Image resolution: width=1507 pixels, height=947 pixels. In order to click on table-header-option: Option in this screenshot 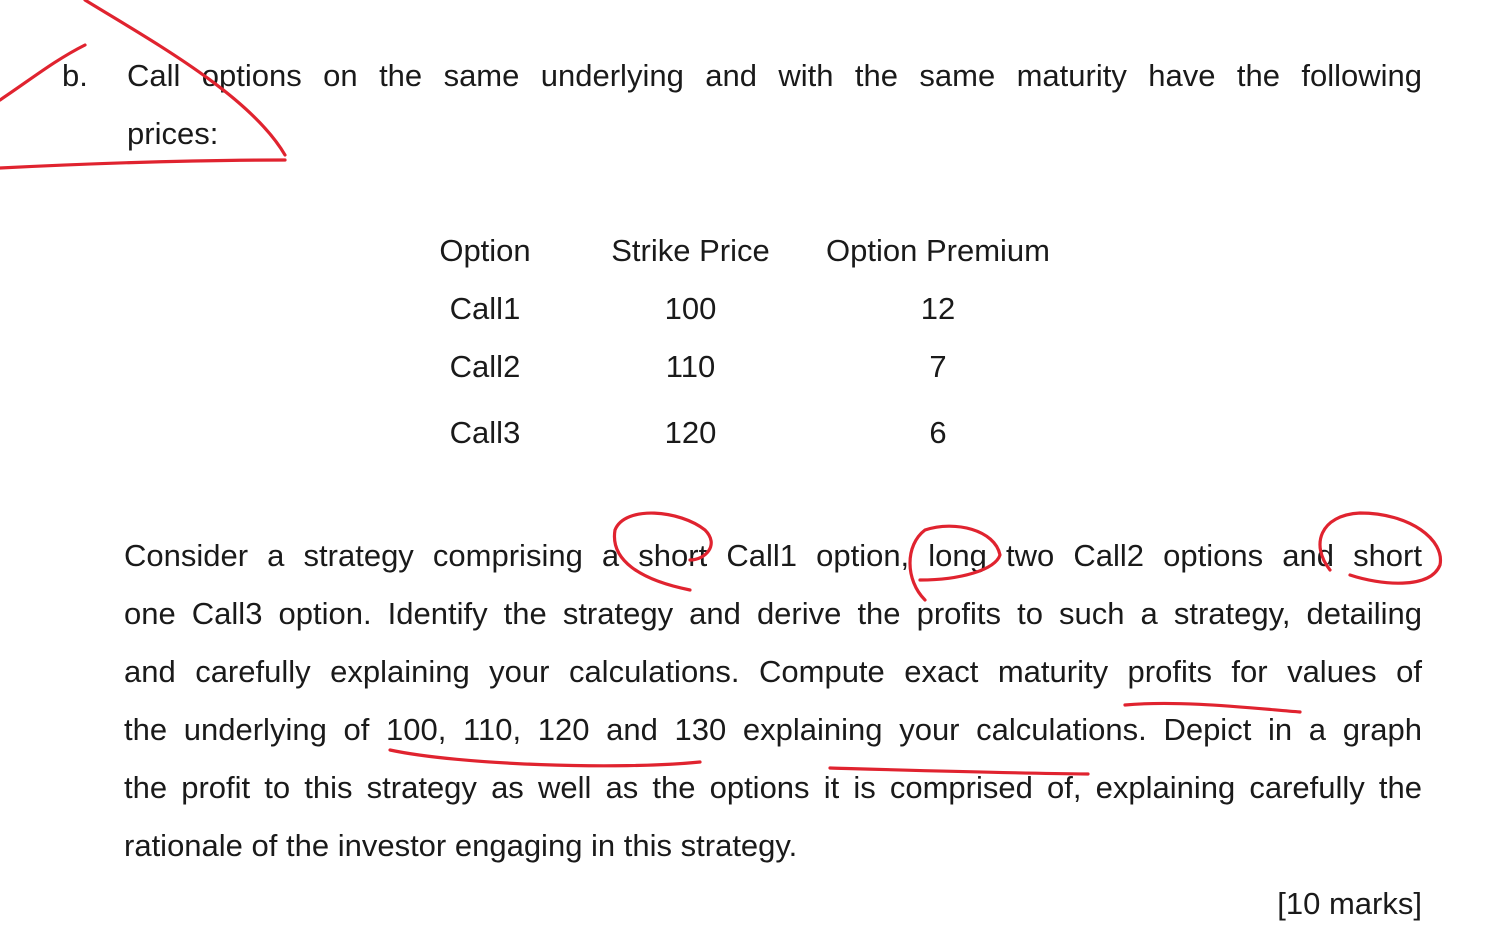, I will do `click(485, 250)`.